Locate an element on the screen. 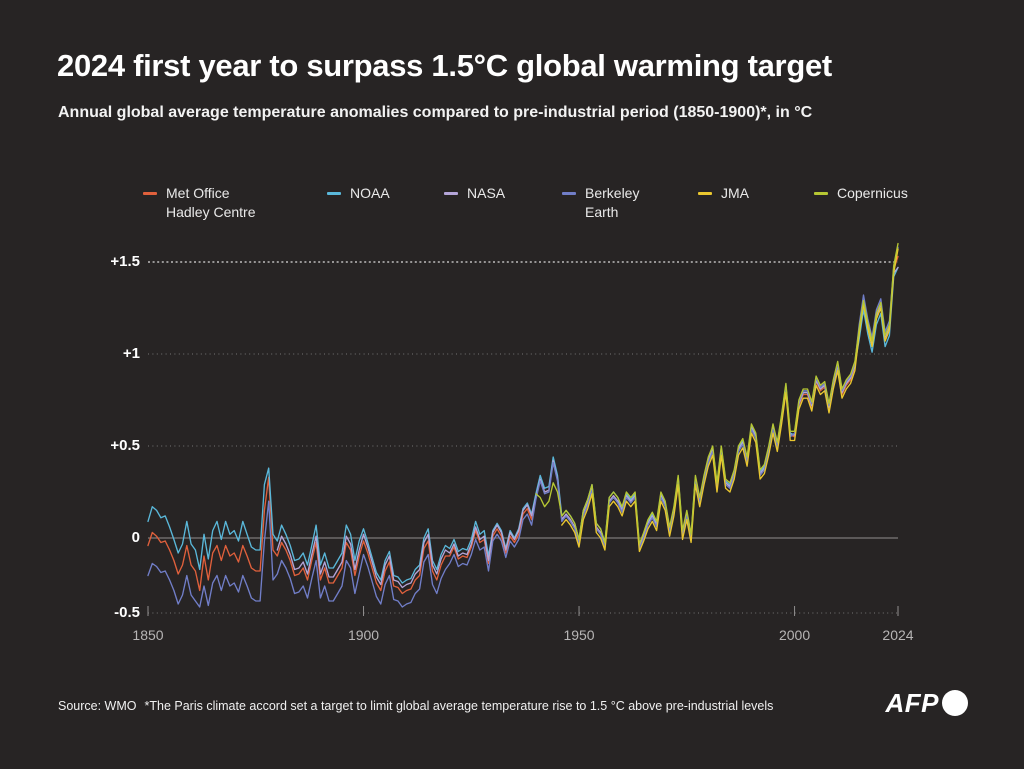 The height and width of the screenshot is (769, 1024). series-line-jma is located at coordinates (730, 400).